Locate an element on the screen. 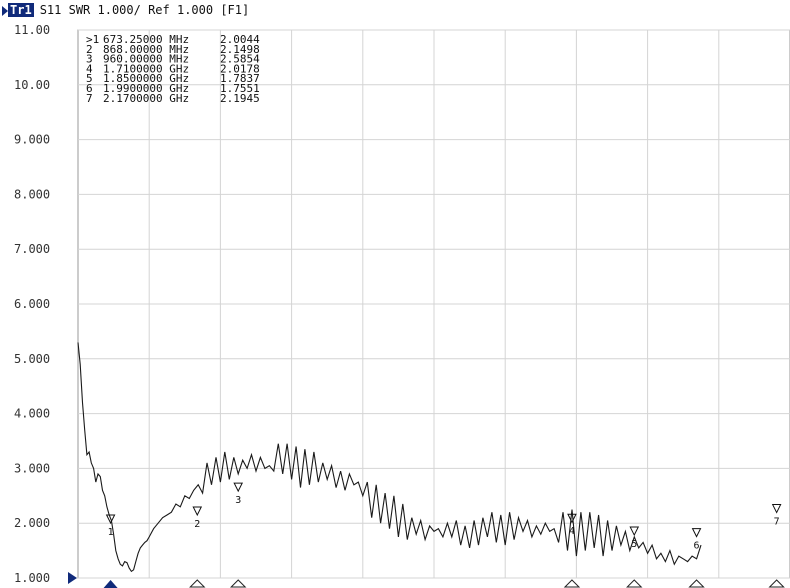  marker-6-pointer is located at coordinates (696, 533).